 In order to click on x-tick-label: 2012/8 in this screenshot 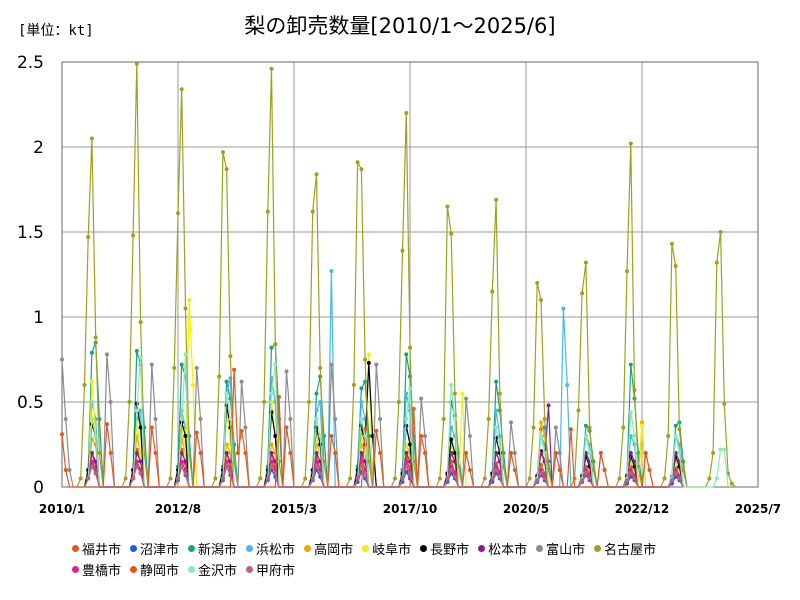, I will do `click(178, 509)`.